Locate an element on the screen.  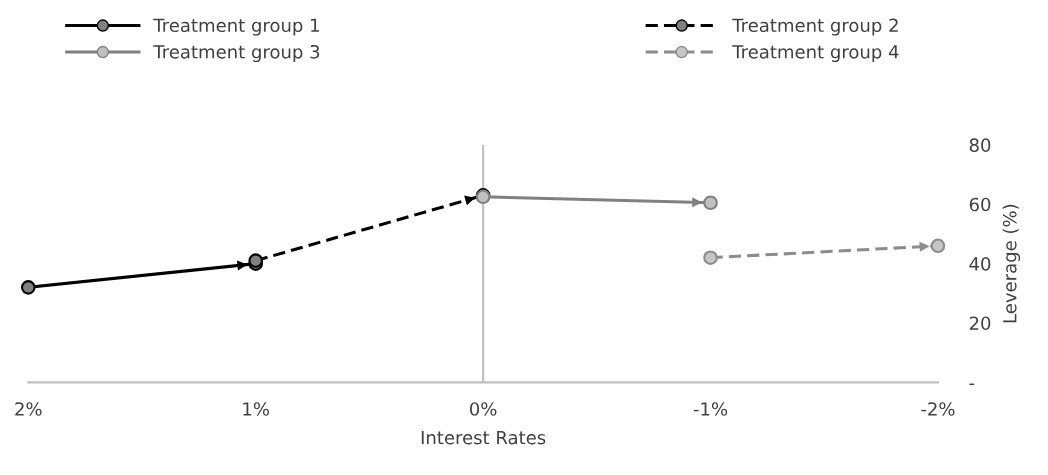
y-tick-label: 40 is located at coordinates (980, 264).